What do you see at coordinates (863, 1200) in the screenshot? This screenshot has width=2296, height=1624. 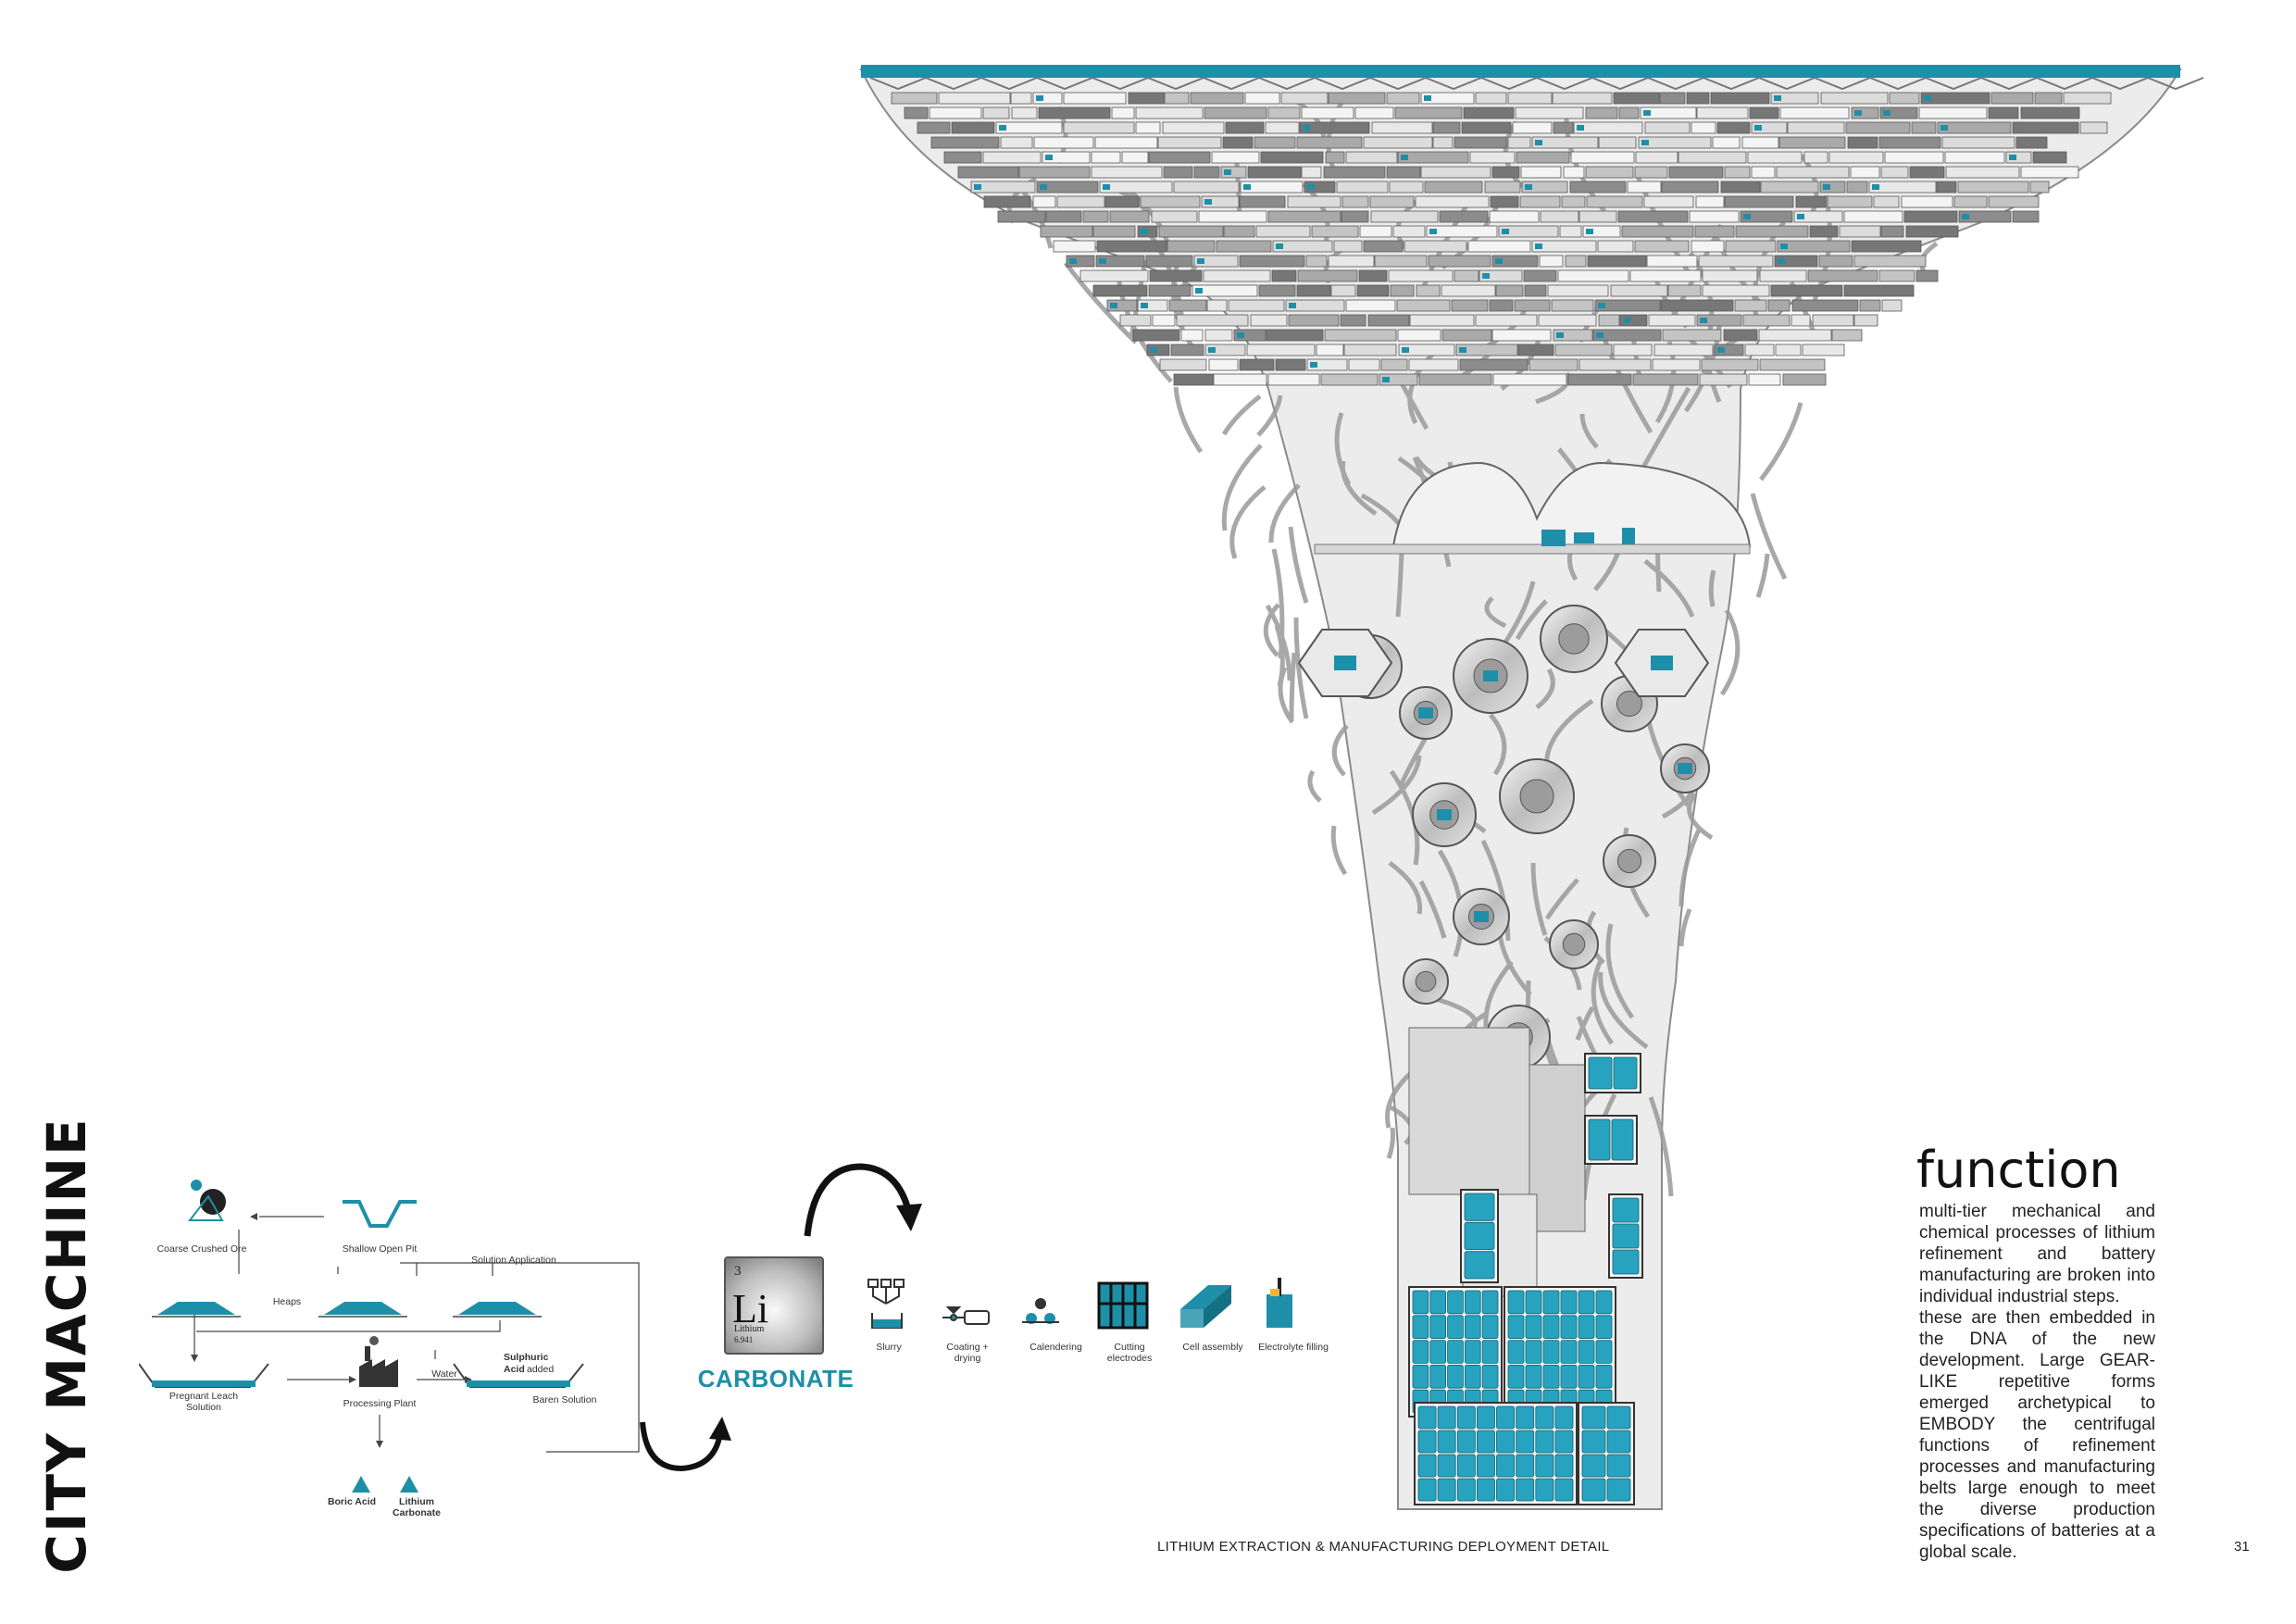 I see `curved-arrow-top-icon` at bounding box center [863, 1200].